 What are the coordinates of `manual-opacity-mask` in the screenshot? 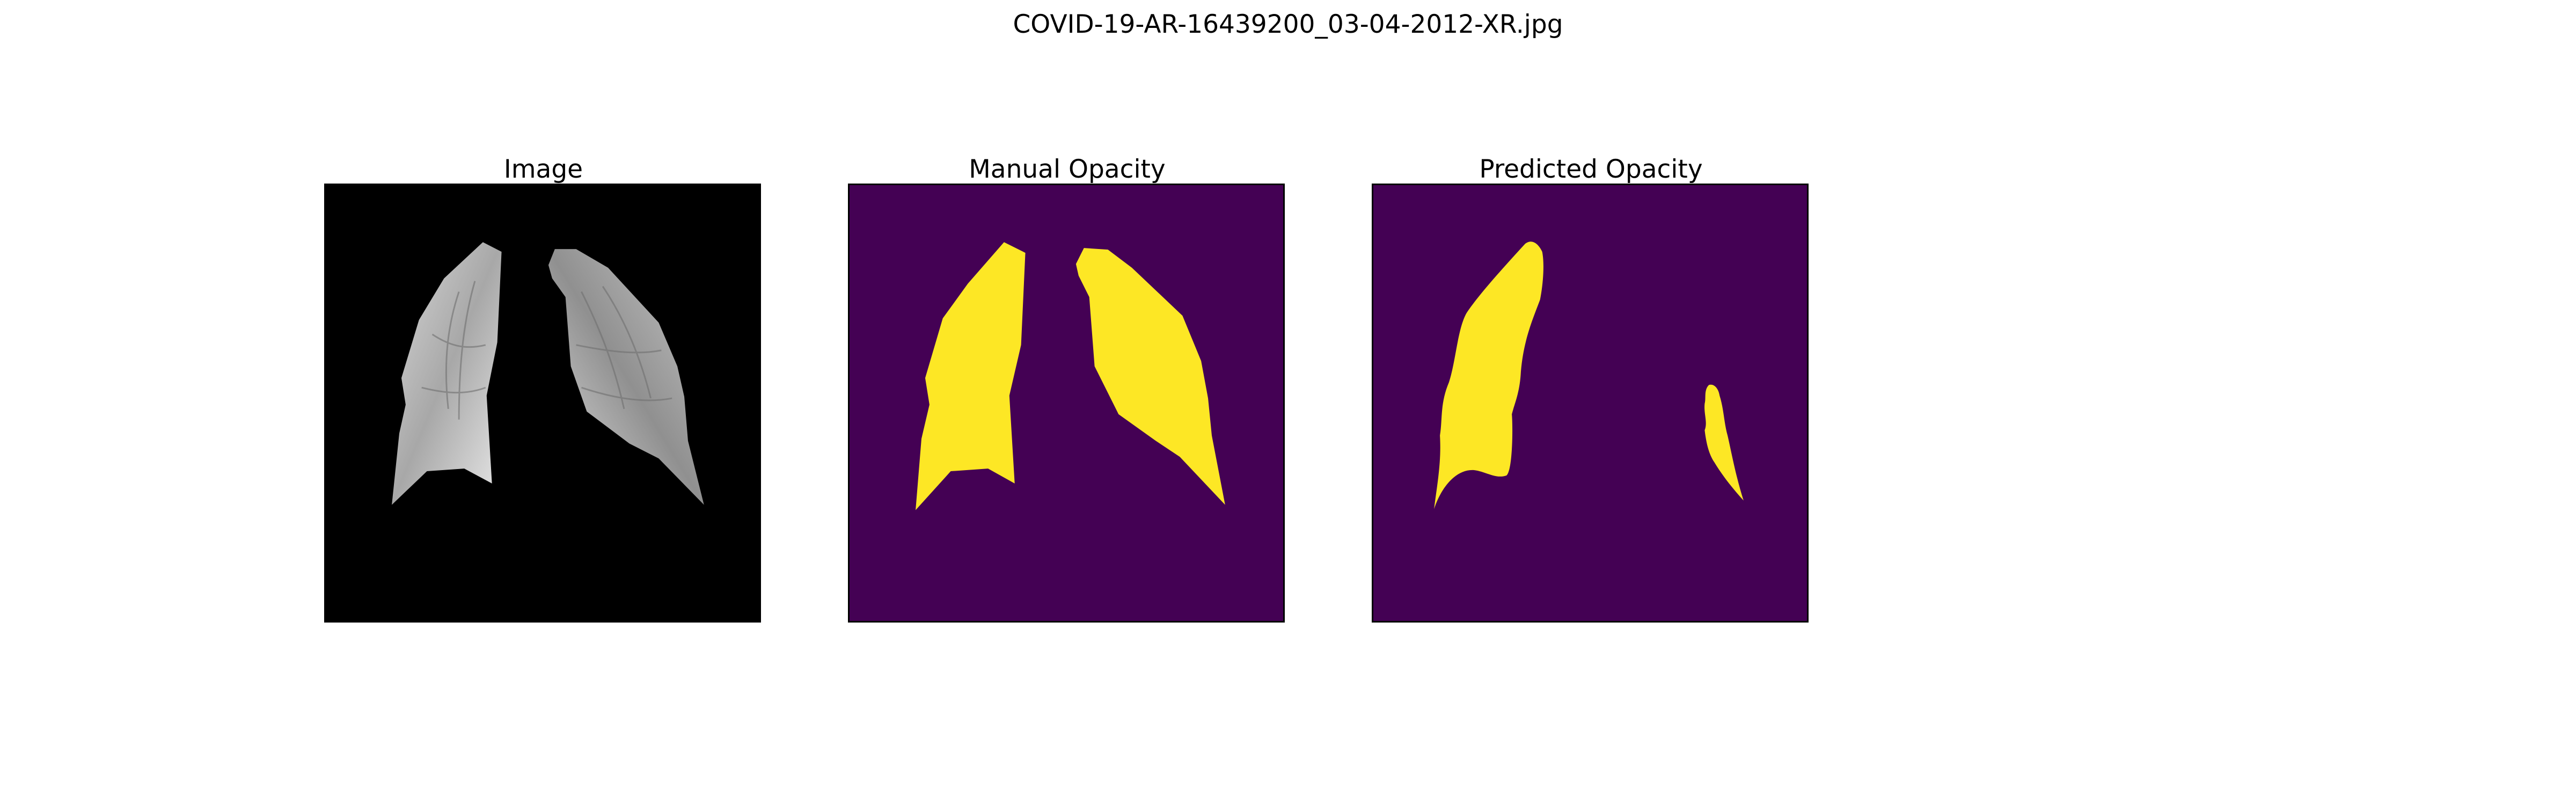 It's located at (1066, 403).